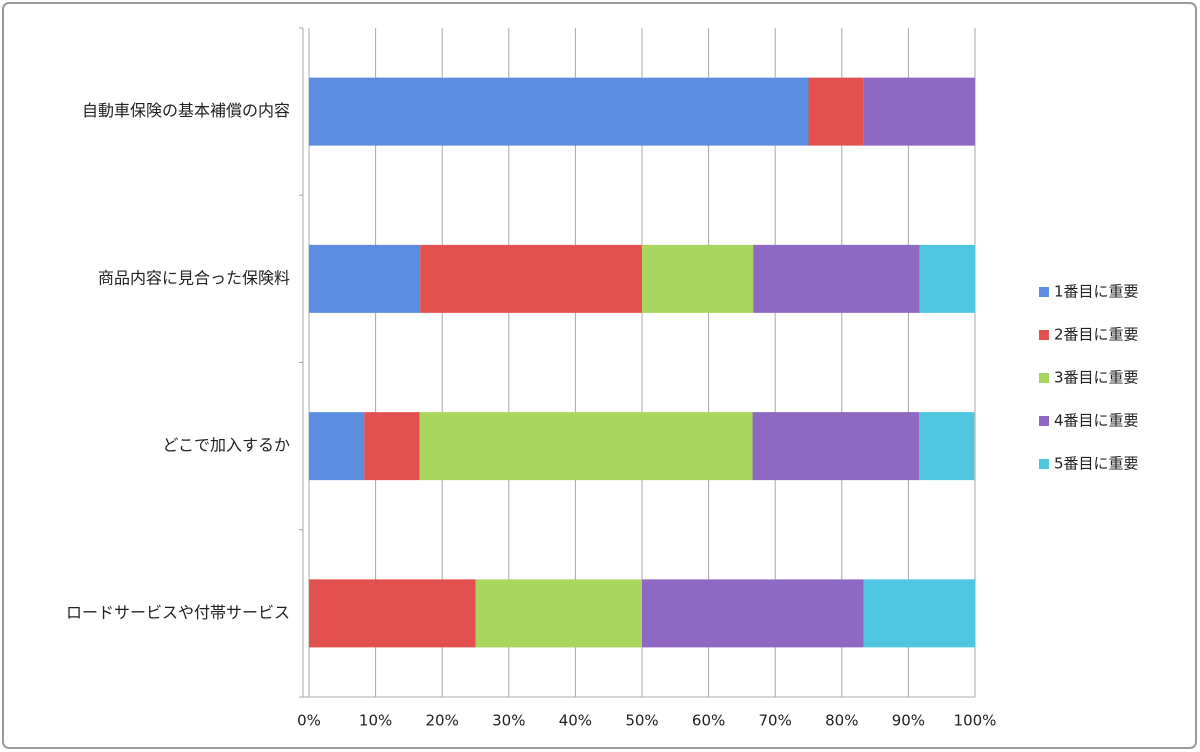 The width and height of the screenshot is (1200, 752). I want to click on legend-label: 5番目に重要, so click(1096, 464).